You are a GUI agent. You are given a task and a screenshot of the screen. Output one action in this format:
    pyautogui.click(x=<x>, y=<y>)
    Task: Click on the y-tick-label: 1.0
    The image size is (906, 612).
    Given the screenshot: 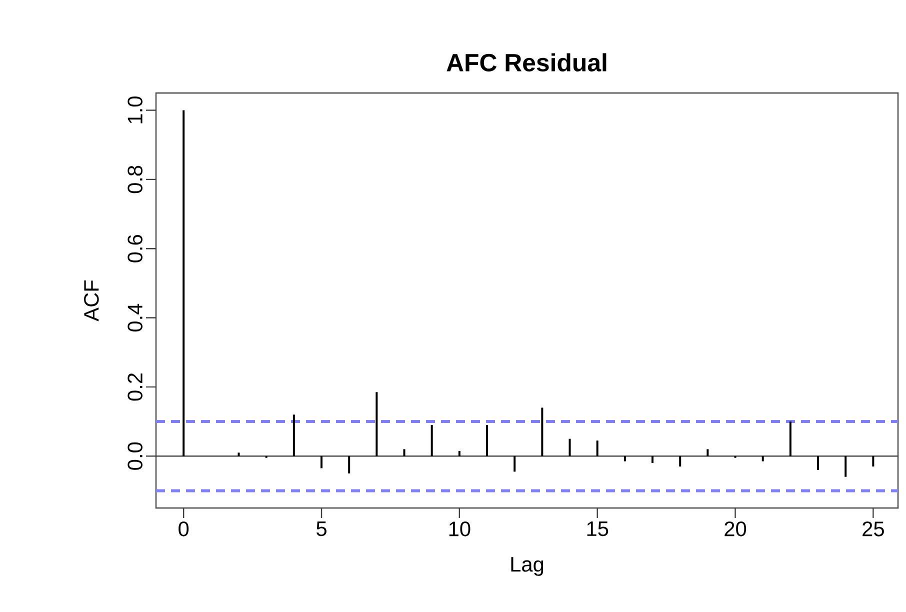 What is the action you would take?
    pyautogui.click(x=135, y=110)
    